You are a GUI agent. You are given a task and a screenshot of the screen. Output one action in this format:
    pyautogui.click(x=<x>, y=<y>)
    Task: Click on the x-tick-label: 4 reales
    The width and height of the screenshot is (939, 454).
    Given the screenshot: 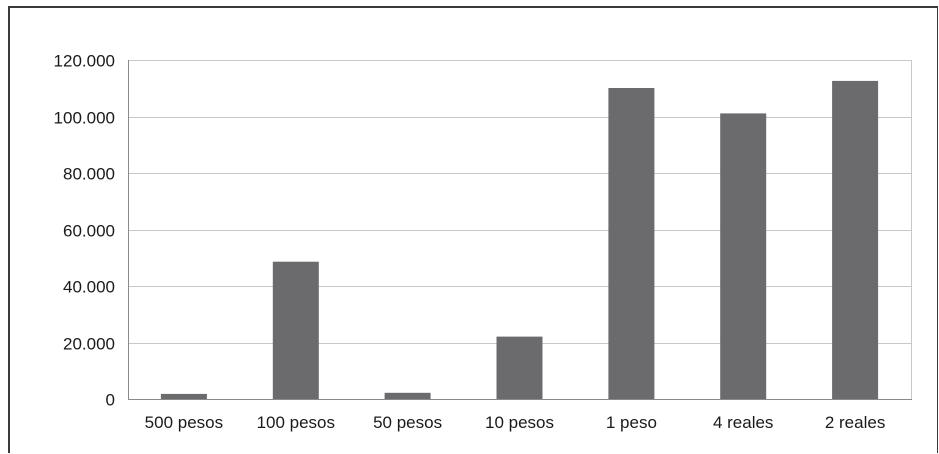 What is the action you would take?
    pyautogui.click(x=743, y=422)
    